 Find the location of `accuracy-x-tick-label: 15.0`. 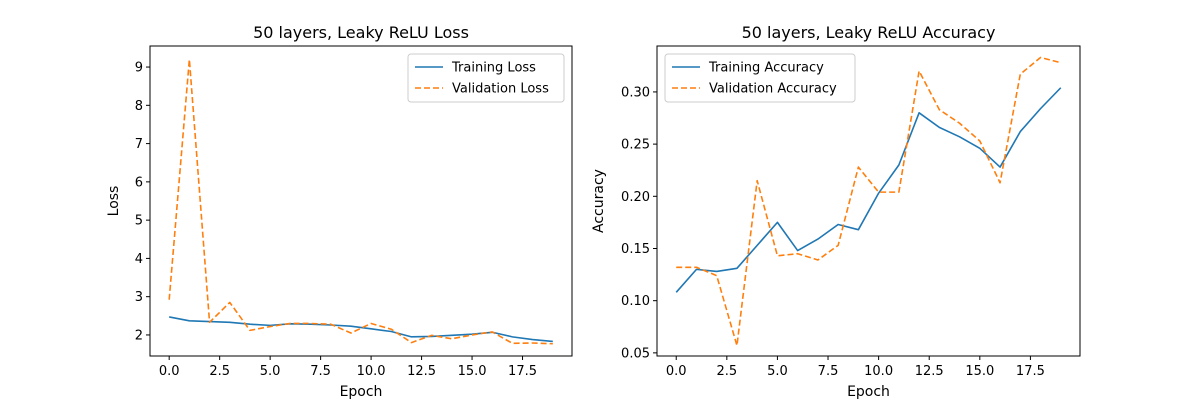

accuracy-x-tick-label: 15.0 is located at coordinates (979, 371).